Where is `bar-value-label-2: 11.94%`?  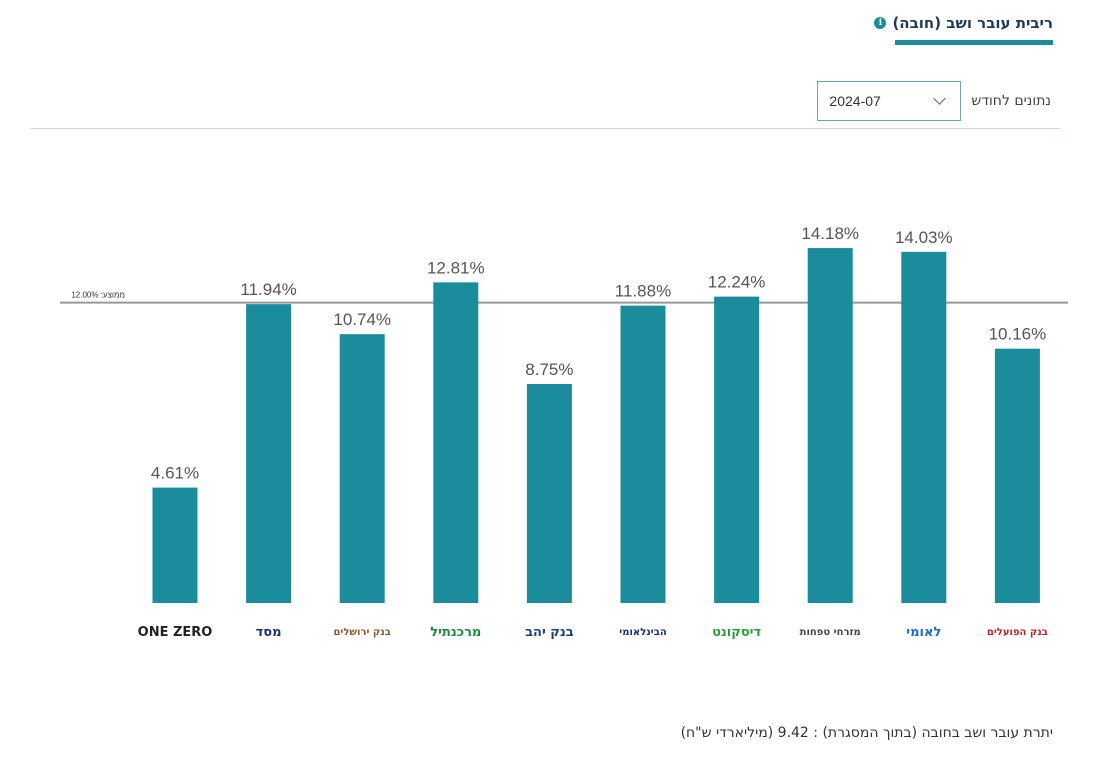 bar-value-label-2: 11.94% is located at coordinates (268, 289).